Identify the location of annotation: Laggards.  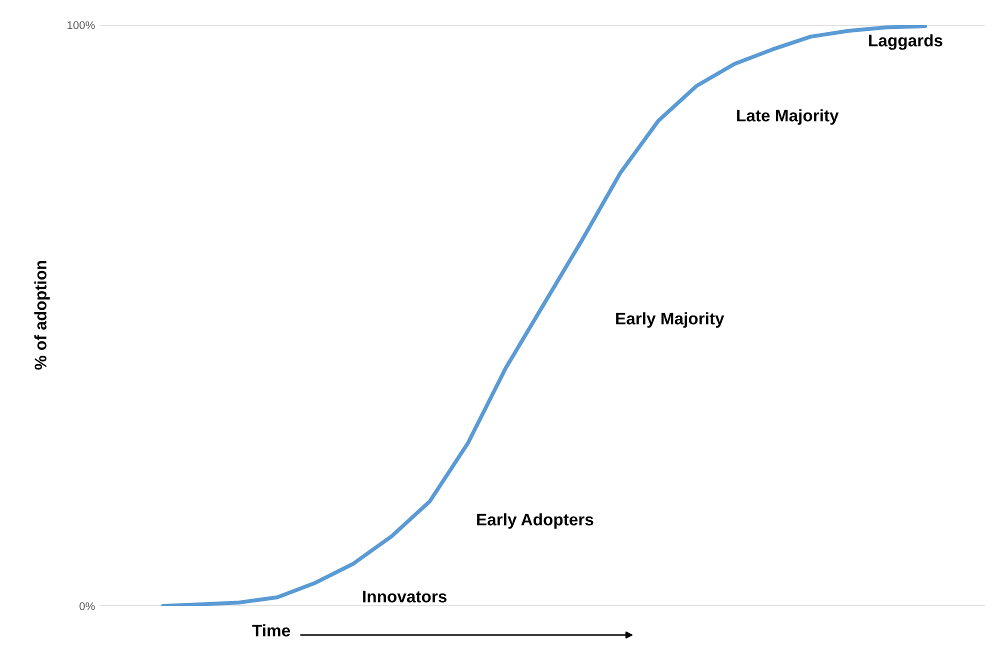
(905, 42).